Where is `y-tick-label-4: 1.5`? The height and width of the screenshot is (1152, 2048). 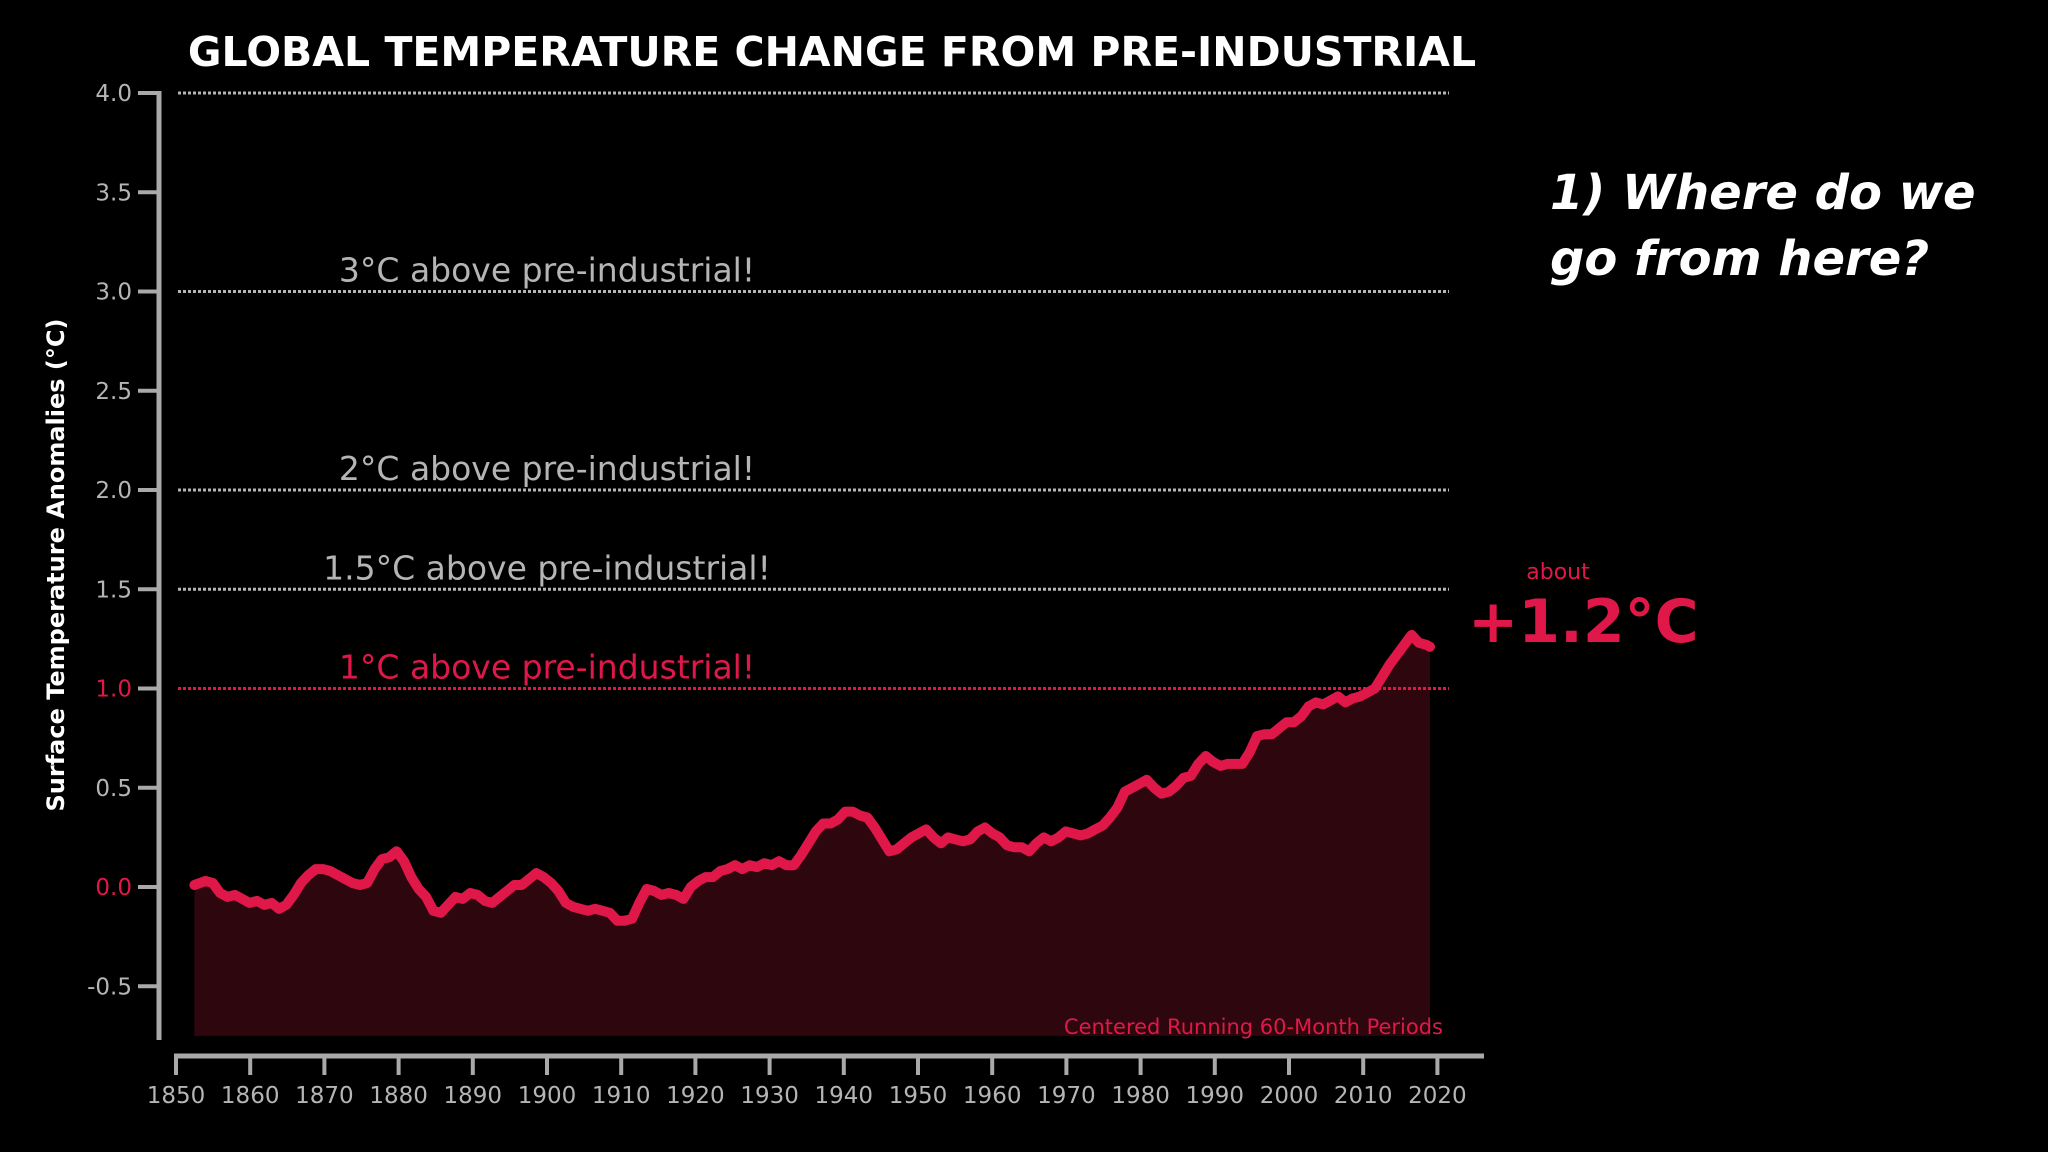
y-tick-label-4: 1.5 is located at coordinates (113, 590).